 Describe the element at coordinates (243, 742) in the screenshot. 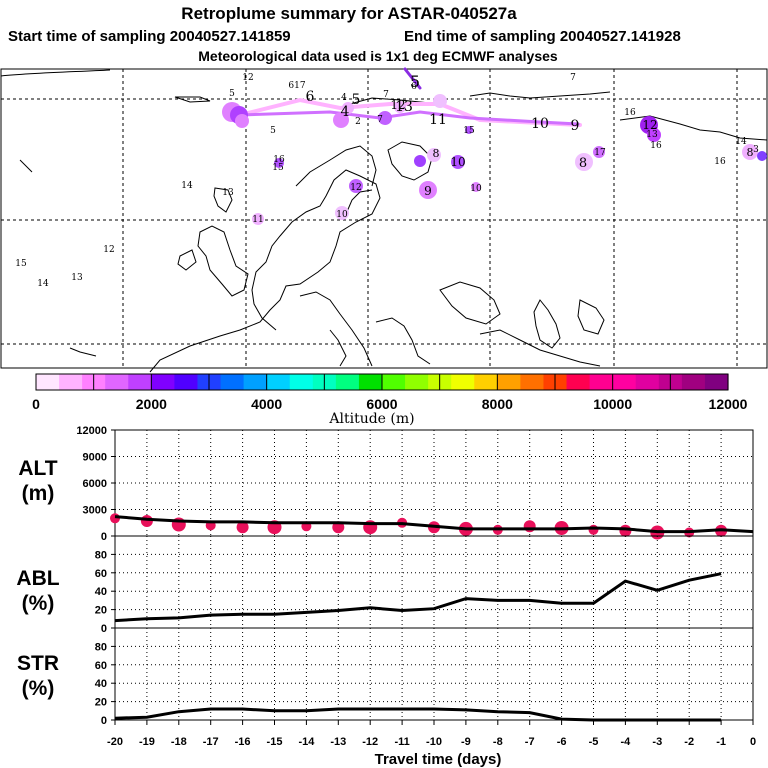

I see `x-tick-label: -16` at that location.